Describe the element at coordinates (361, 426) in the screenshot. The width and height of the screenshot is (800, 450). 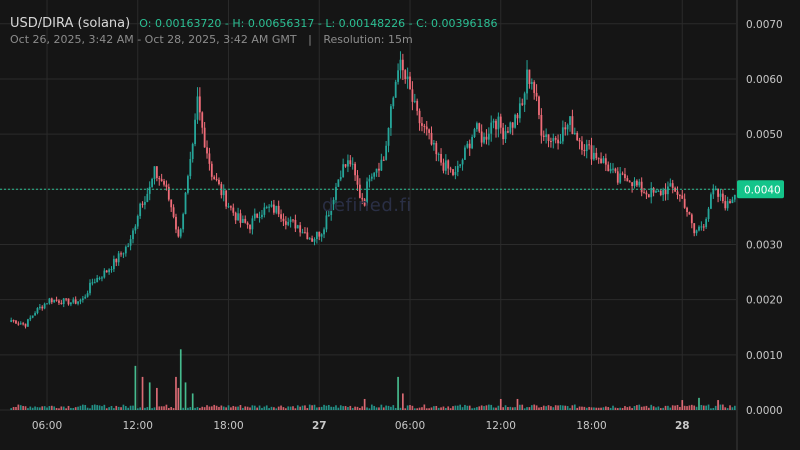
I see `time-axis: 06:00 12:00 18:00 27 06:00 12:00 18:00 28` at that location.